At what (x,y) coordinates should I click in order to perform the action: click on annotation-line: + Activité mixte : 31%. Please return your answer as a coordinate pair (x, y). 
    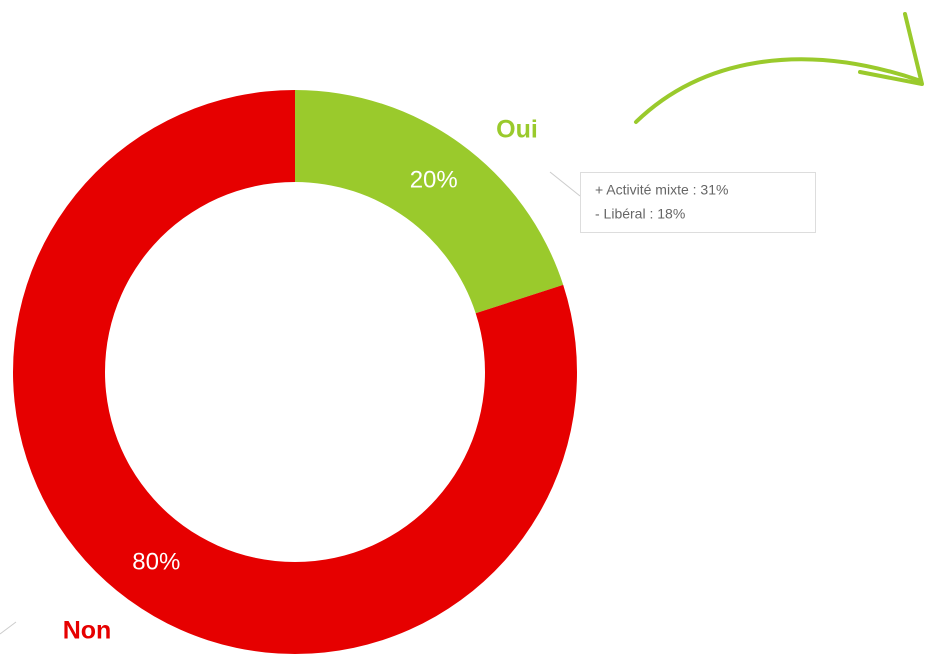
    Looking at the image, I should click on (661, 190).